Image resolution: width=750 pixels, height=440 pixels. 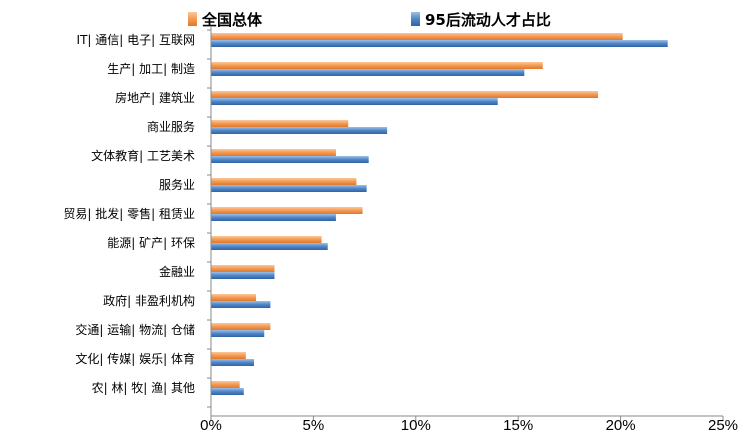 I want to click on x-tick-label: 0%, so click(x=211, y=425).